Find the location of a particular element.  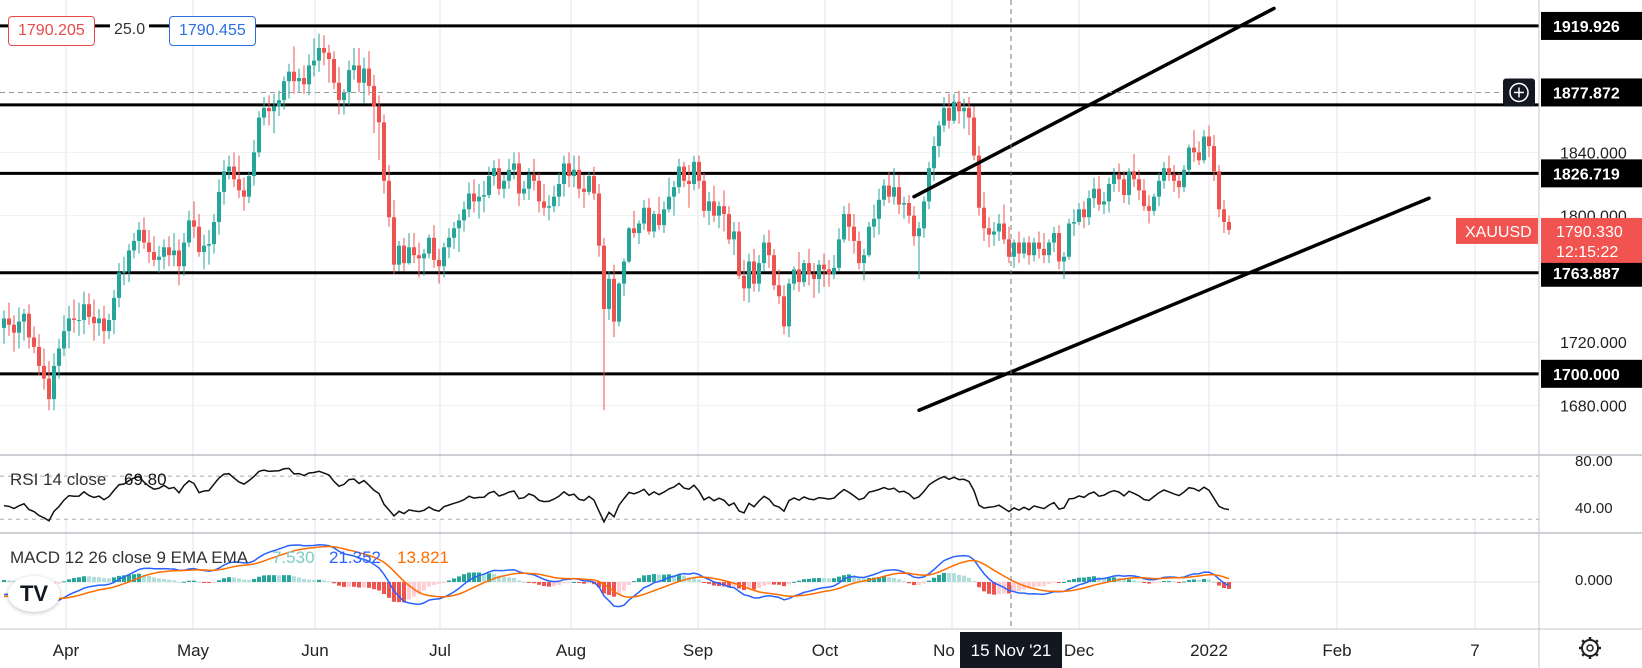

gear-tooth is located at coordinates (1583, 654).